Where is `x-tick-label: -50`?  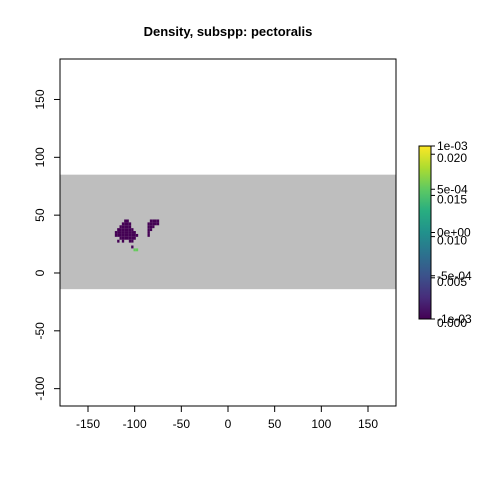
x-tick-label: -50 is located at coordinates (182, 424).